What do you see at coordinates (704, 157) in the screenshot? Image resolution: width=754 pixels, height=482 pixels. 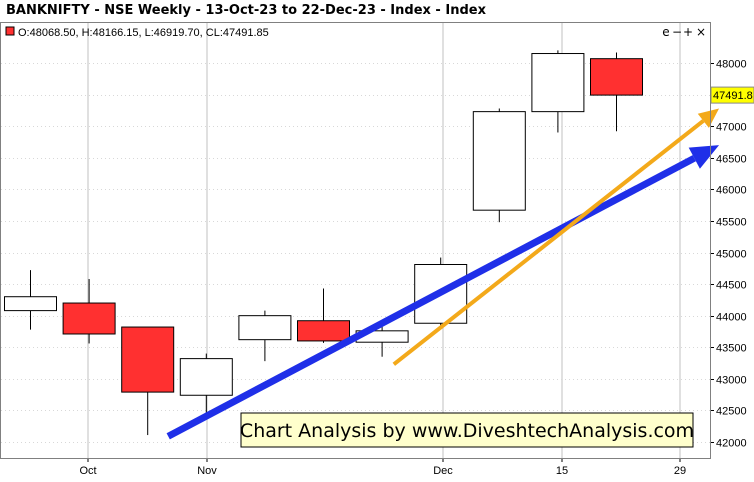 I see `trend-arrow-blue-arrowhead` at bounding box center [704, 157].